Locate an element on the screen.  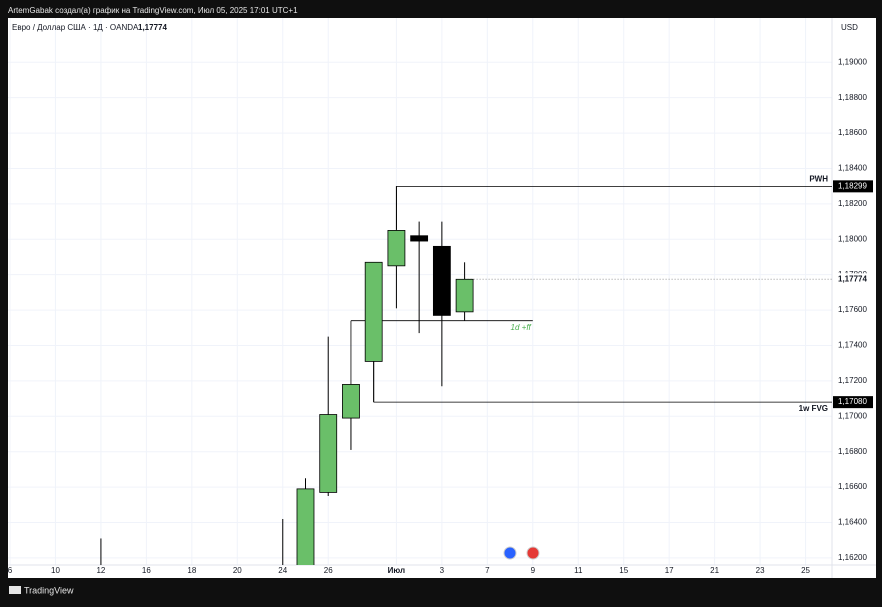
y-tick-label: 1,17400 is located at coordinates (852, 345).